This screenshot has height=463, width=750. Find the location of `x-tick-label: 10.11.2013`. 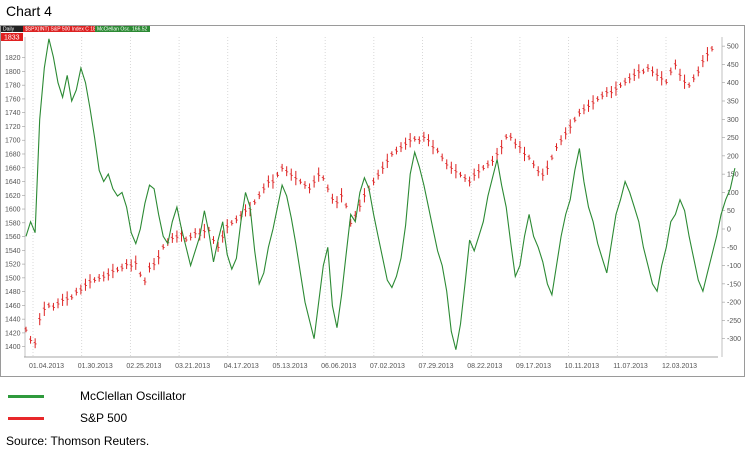

x-tick-label: 10.11.2013 is located at coordinates (582, 366).